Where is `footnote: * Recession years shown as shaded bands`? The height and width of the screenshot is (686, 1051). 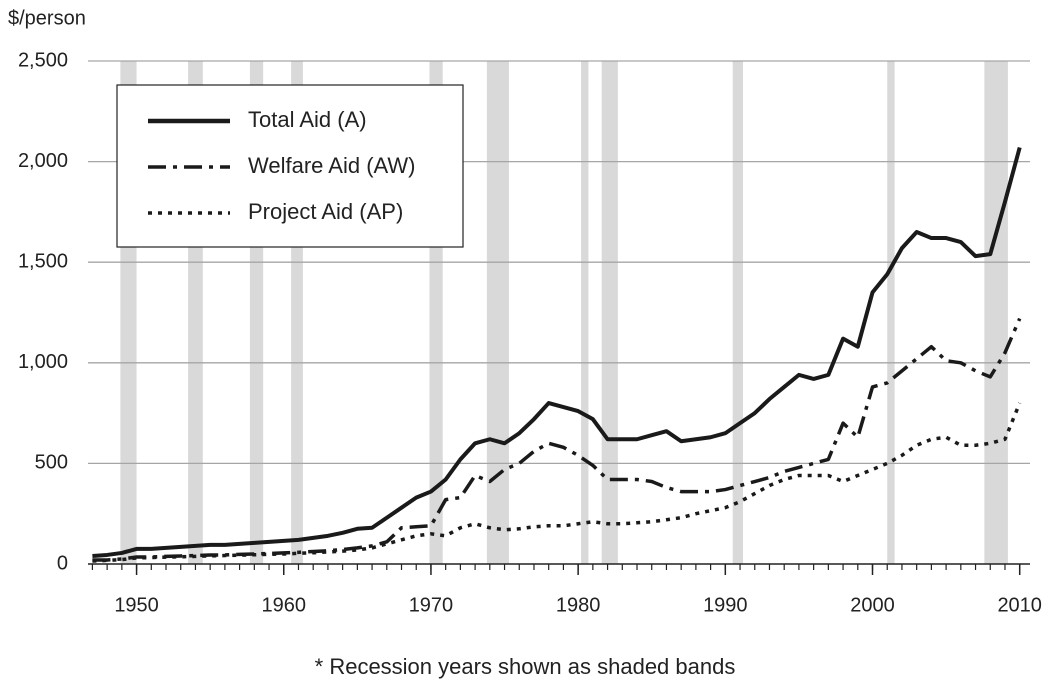 footnote: * Recession years shown as shaded bands is located at coordinates (525, 666).